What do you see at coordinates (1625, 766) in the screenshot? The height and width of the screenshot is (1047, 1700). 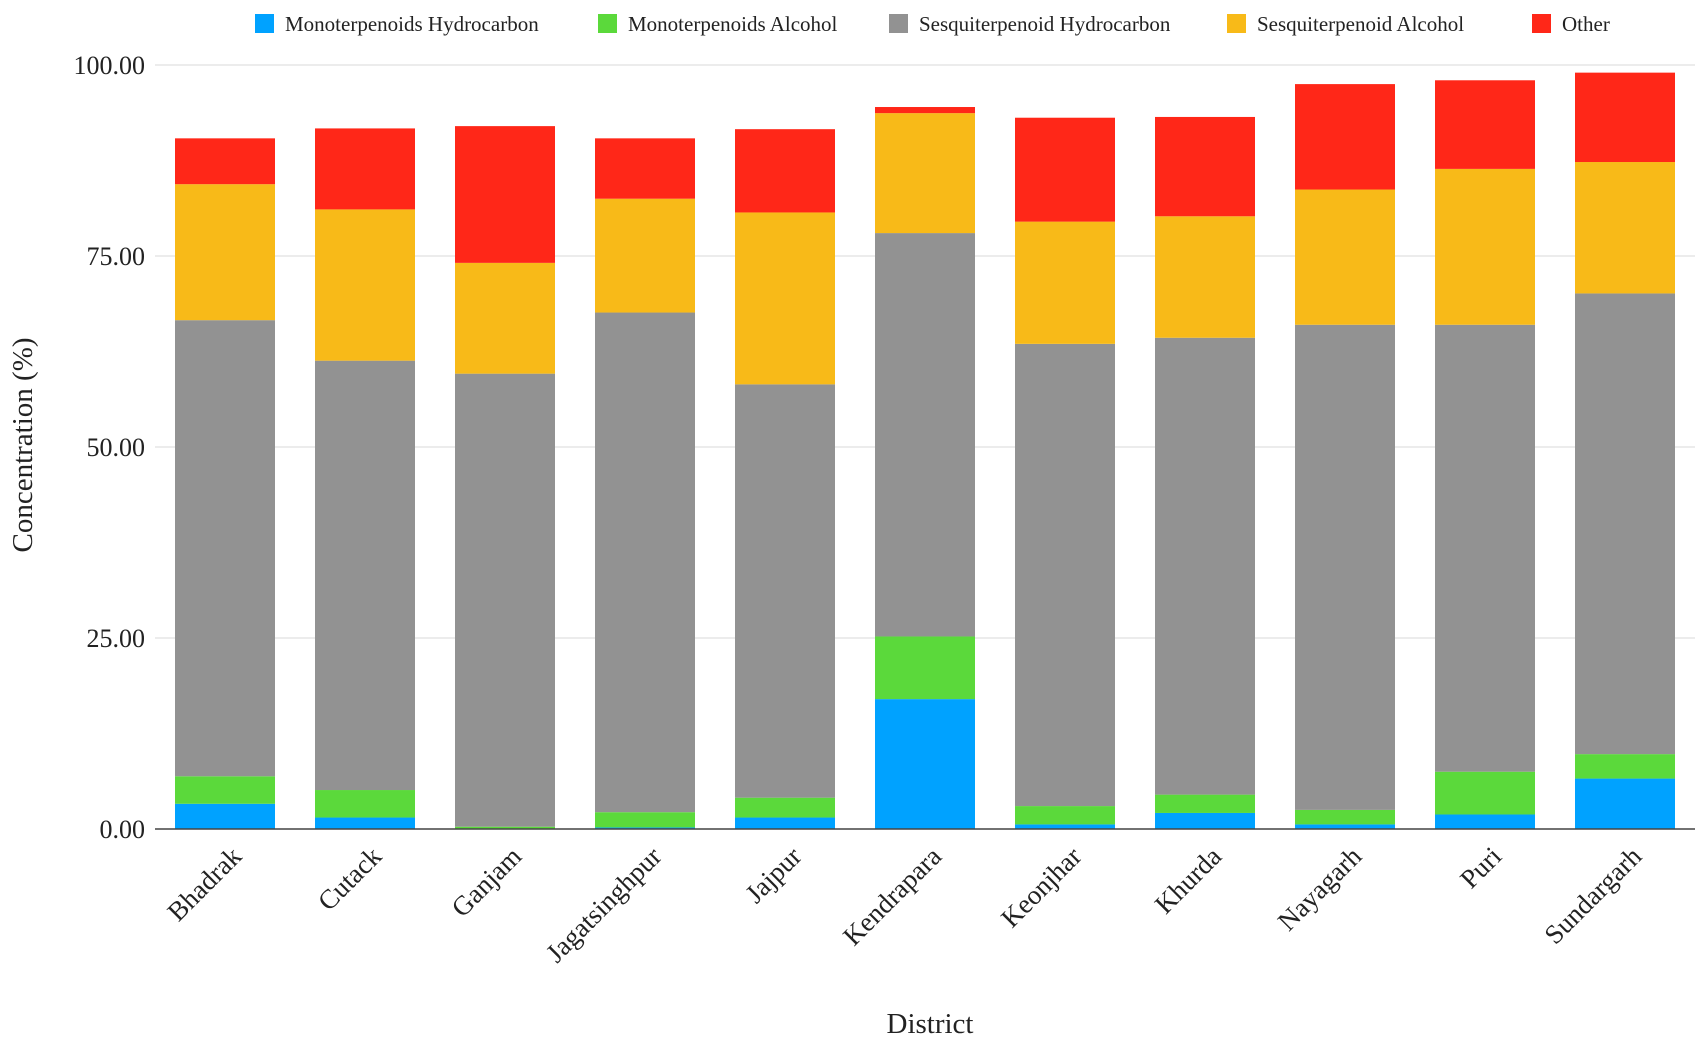 I see `bar-sundargarh-monoterpenoids-alcohol` at bounding box center [1625, 766].